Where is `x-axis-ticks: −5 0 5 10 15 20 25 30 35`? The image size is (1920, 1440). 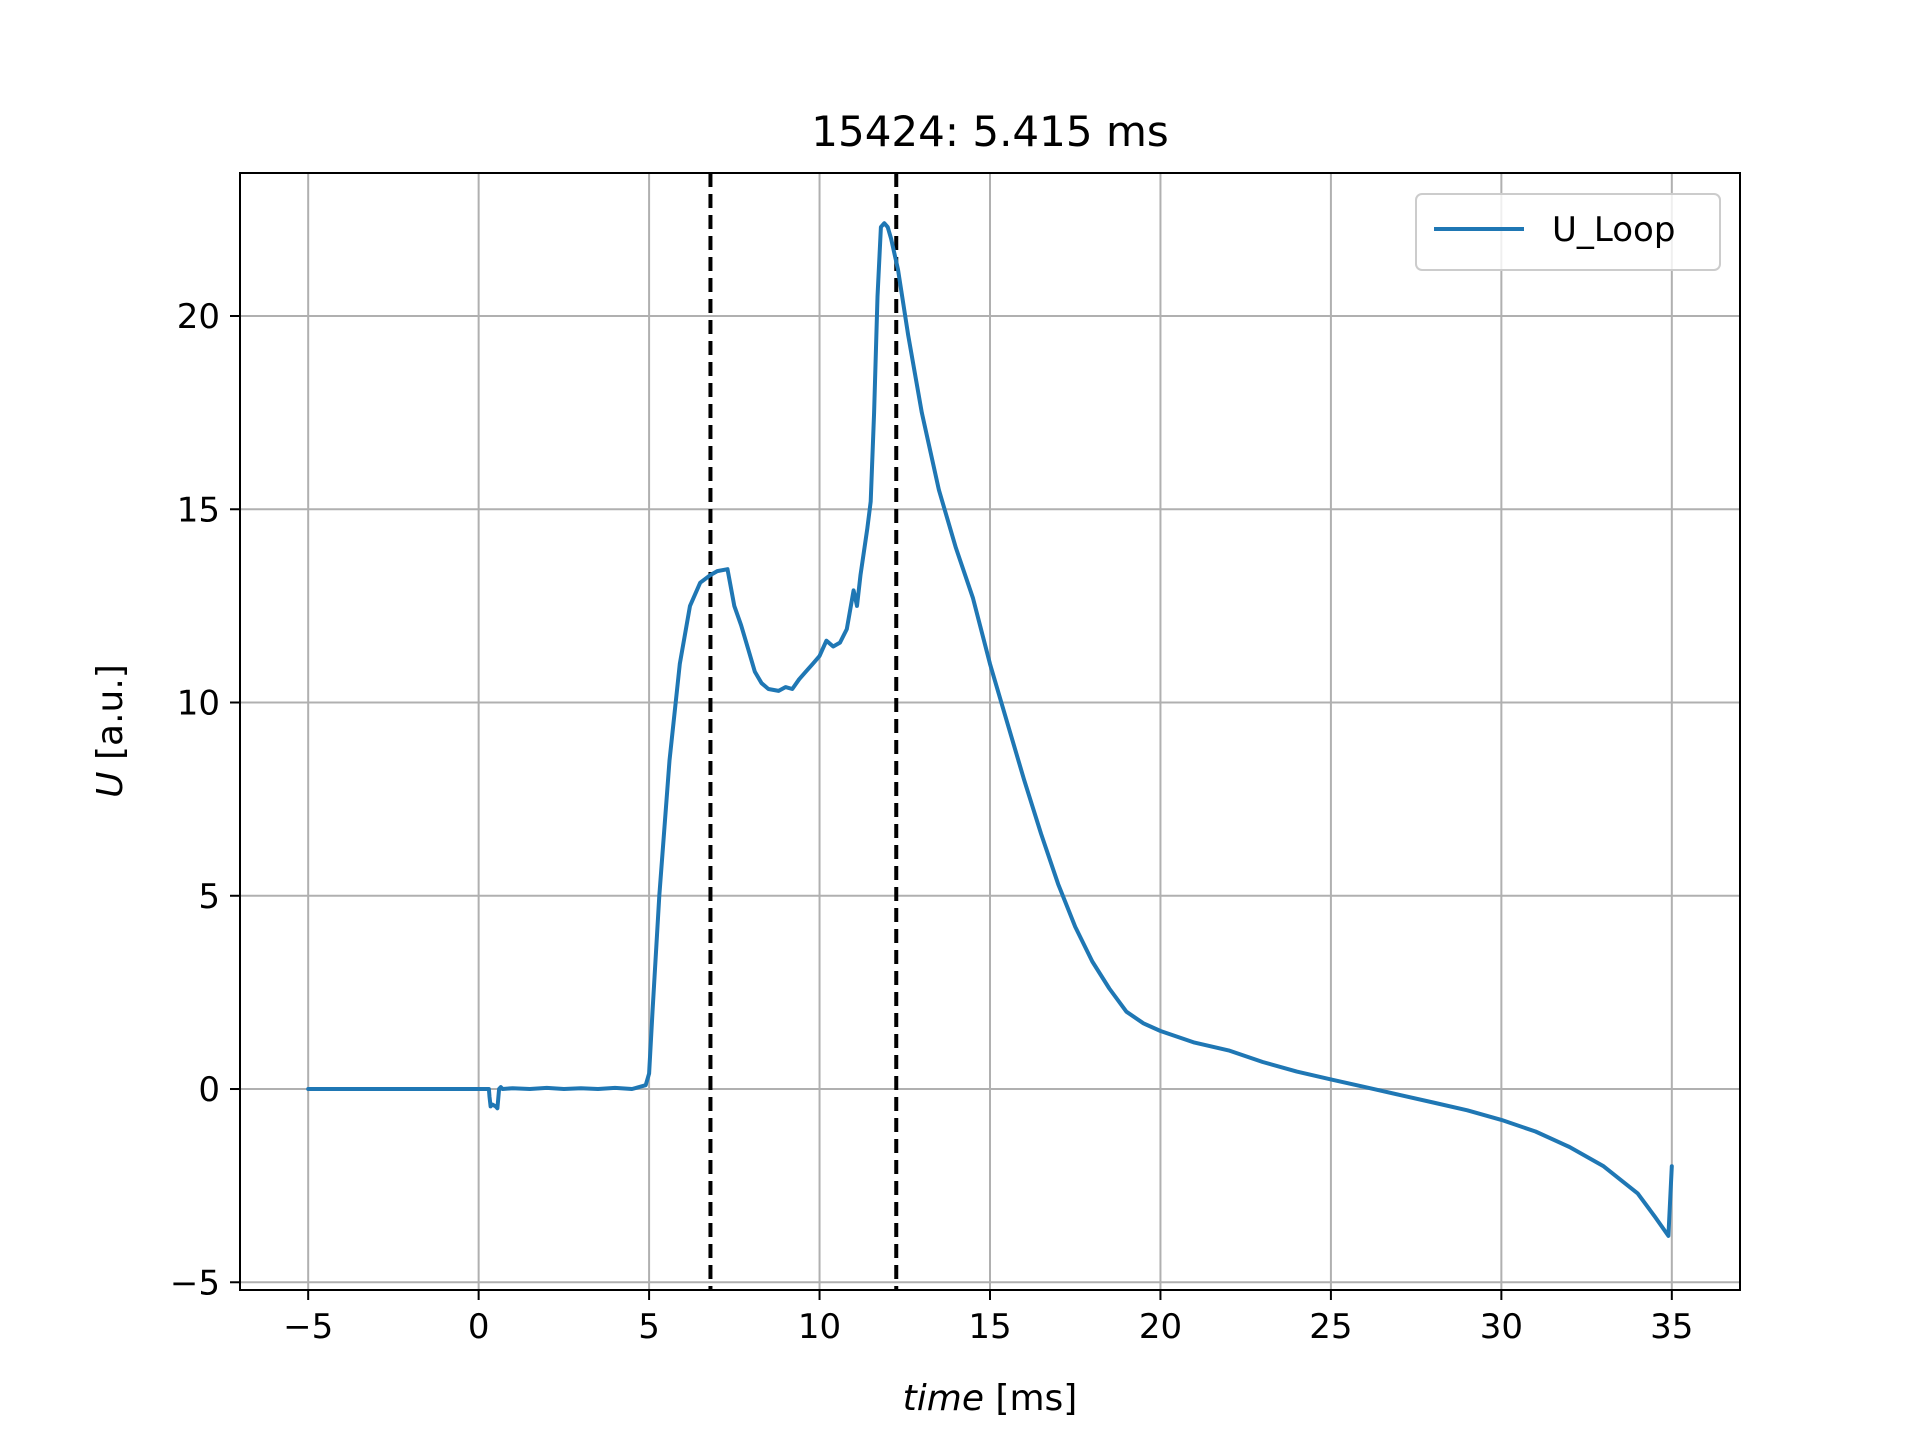
x-axis-ticks: −5 0 5 10 15 20 25 30 35 is located at coordinates (988, 1318).